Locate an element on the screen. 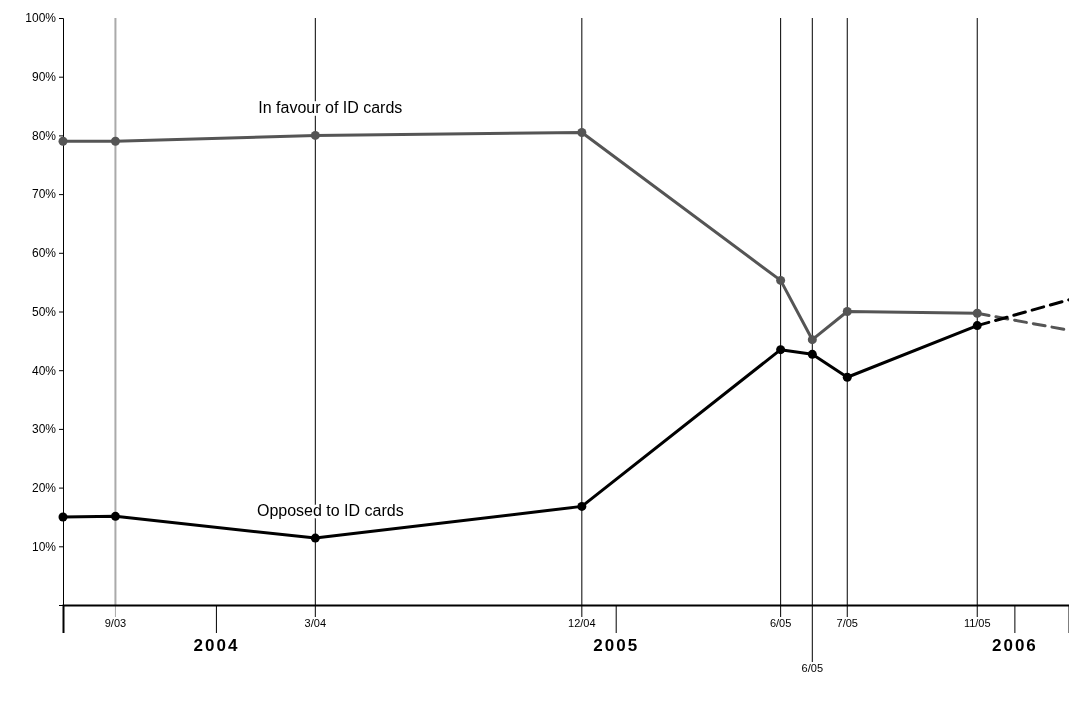  ref-line-label: 11/05 is located at coordinates (977, 623).